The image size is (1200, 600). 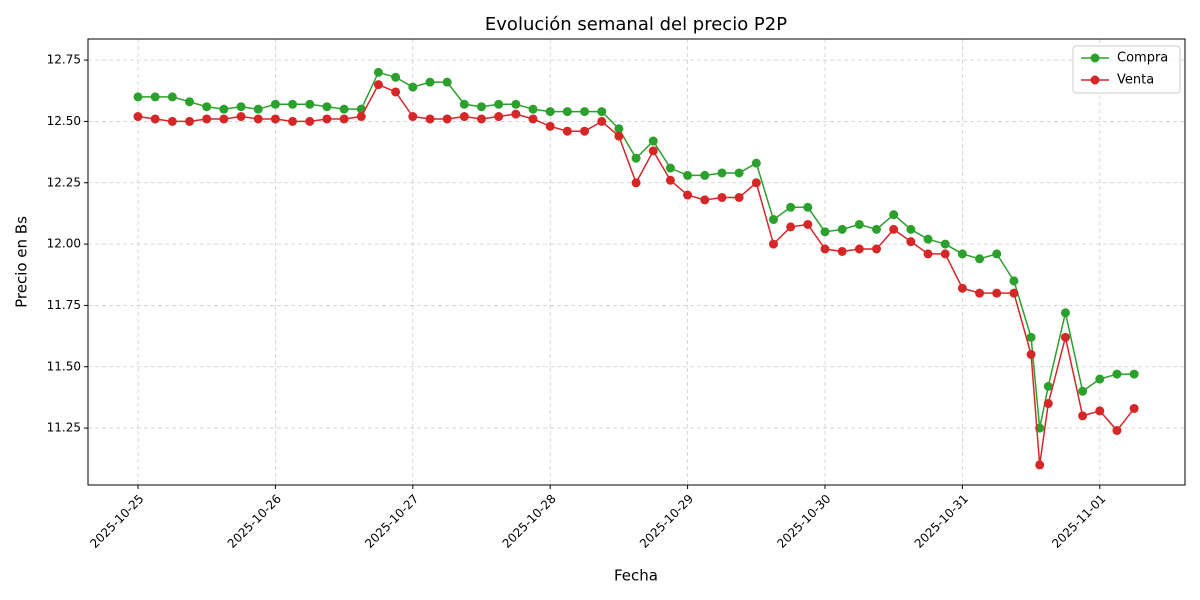 What do you see at coordinates (64, 60) in the screenshot?
I see `y-tick-label: 12.75` at bounding box center [64, 60].